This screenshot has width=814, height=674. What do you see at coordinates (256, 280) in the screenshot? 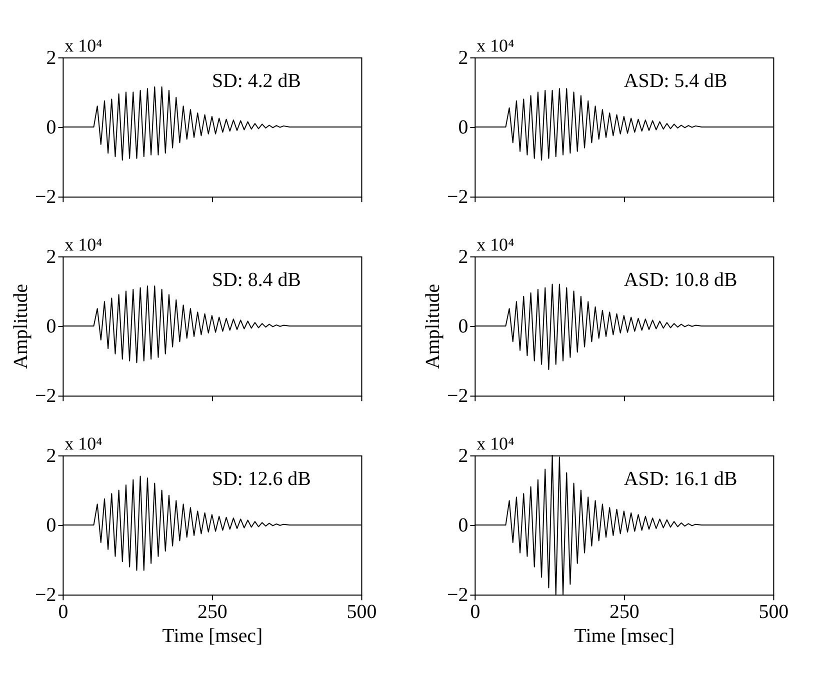
I see `annotation: SD: 8.4 dB` at bounding box center [256, 280].